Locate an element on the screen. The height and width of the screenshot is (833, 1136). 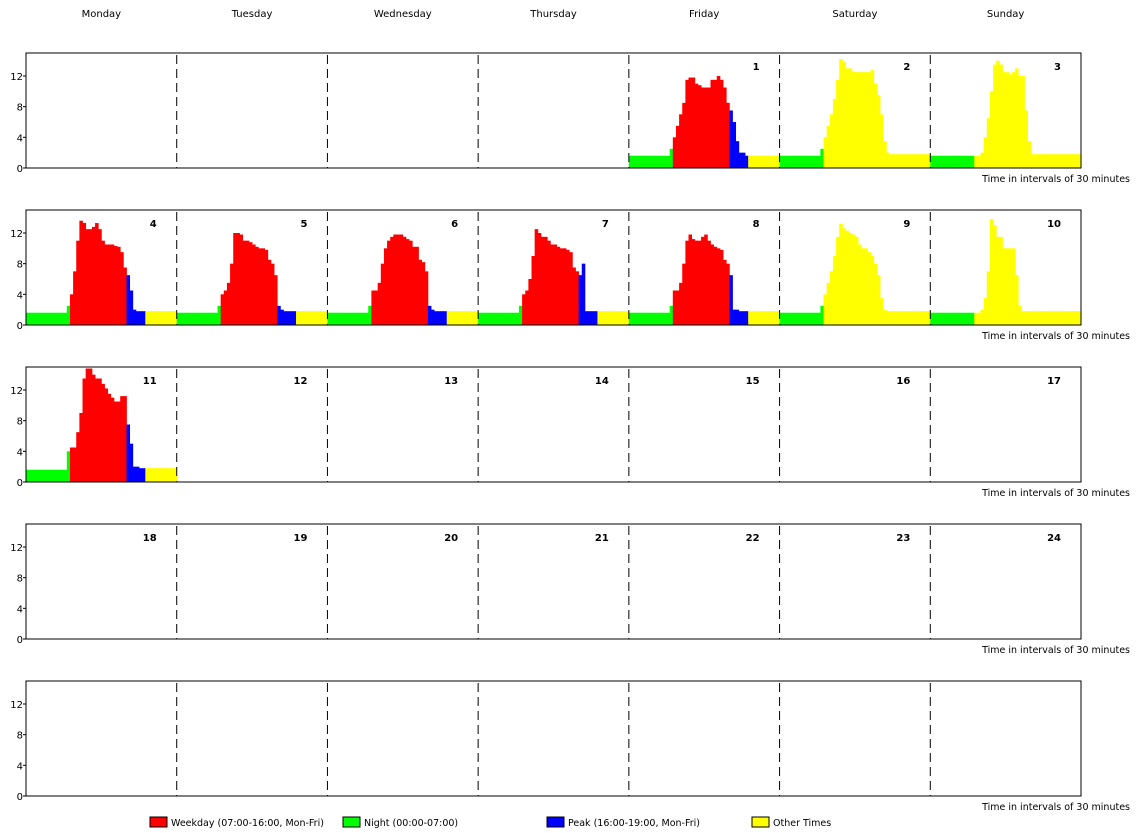
legend-label: Peak (16:00-19:00, Mon-Fri) is located at coordinates (634, 823).